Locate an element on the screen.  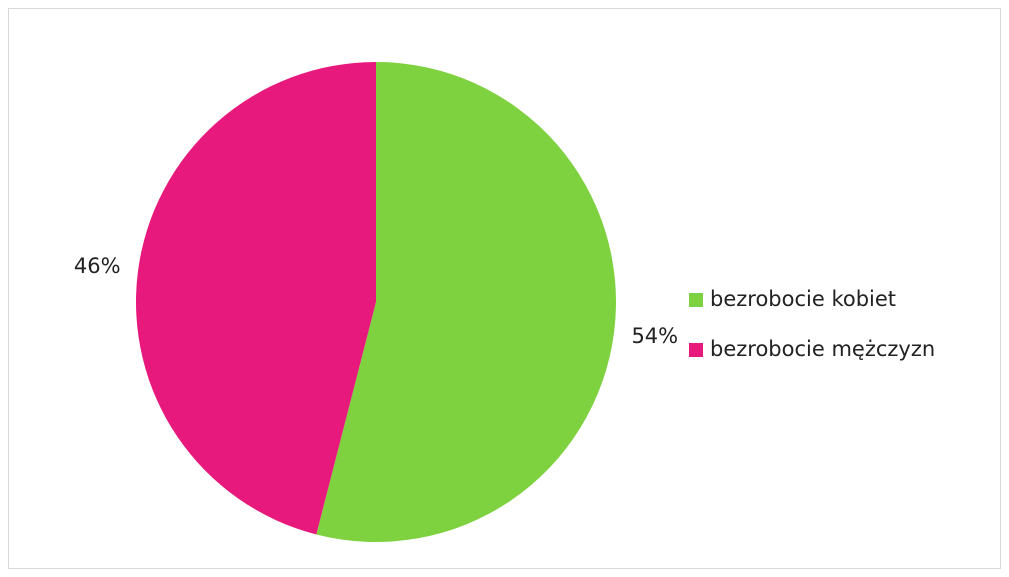
data-label: 54% is located at coordinates (654, 336).